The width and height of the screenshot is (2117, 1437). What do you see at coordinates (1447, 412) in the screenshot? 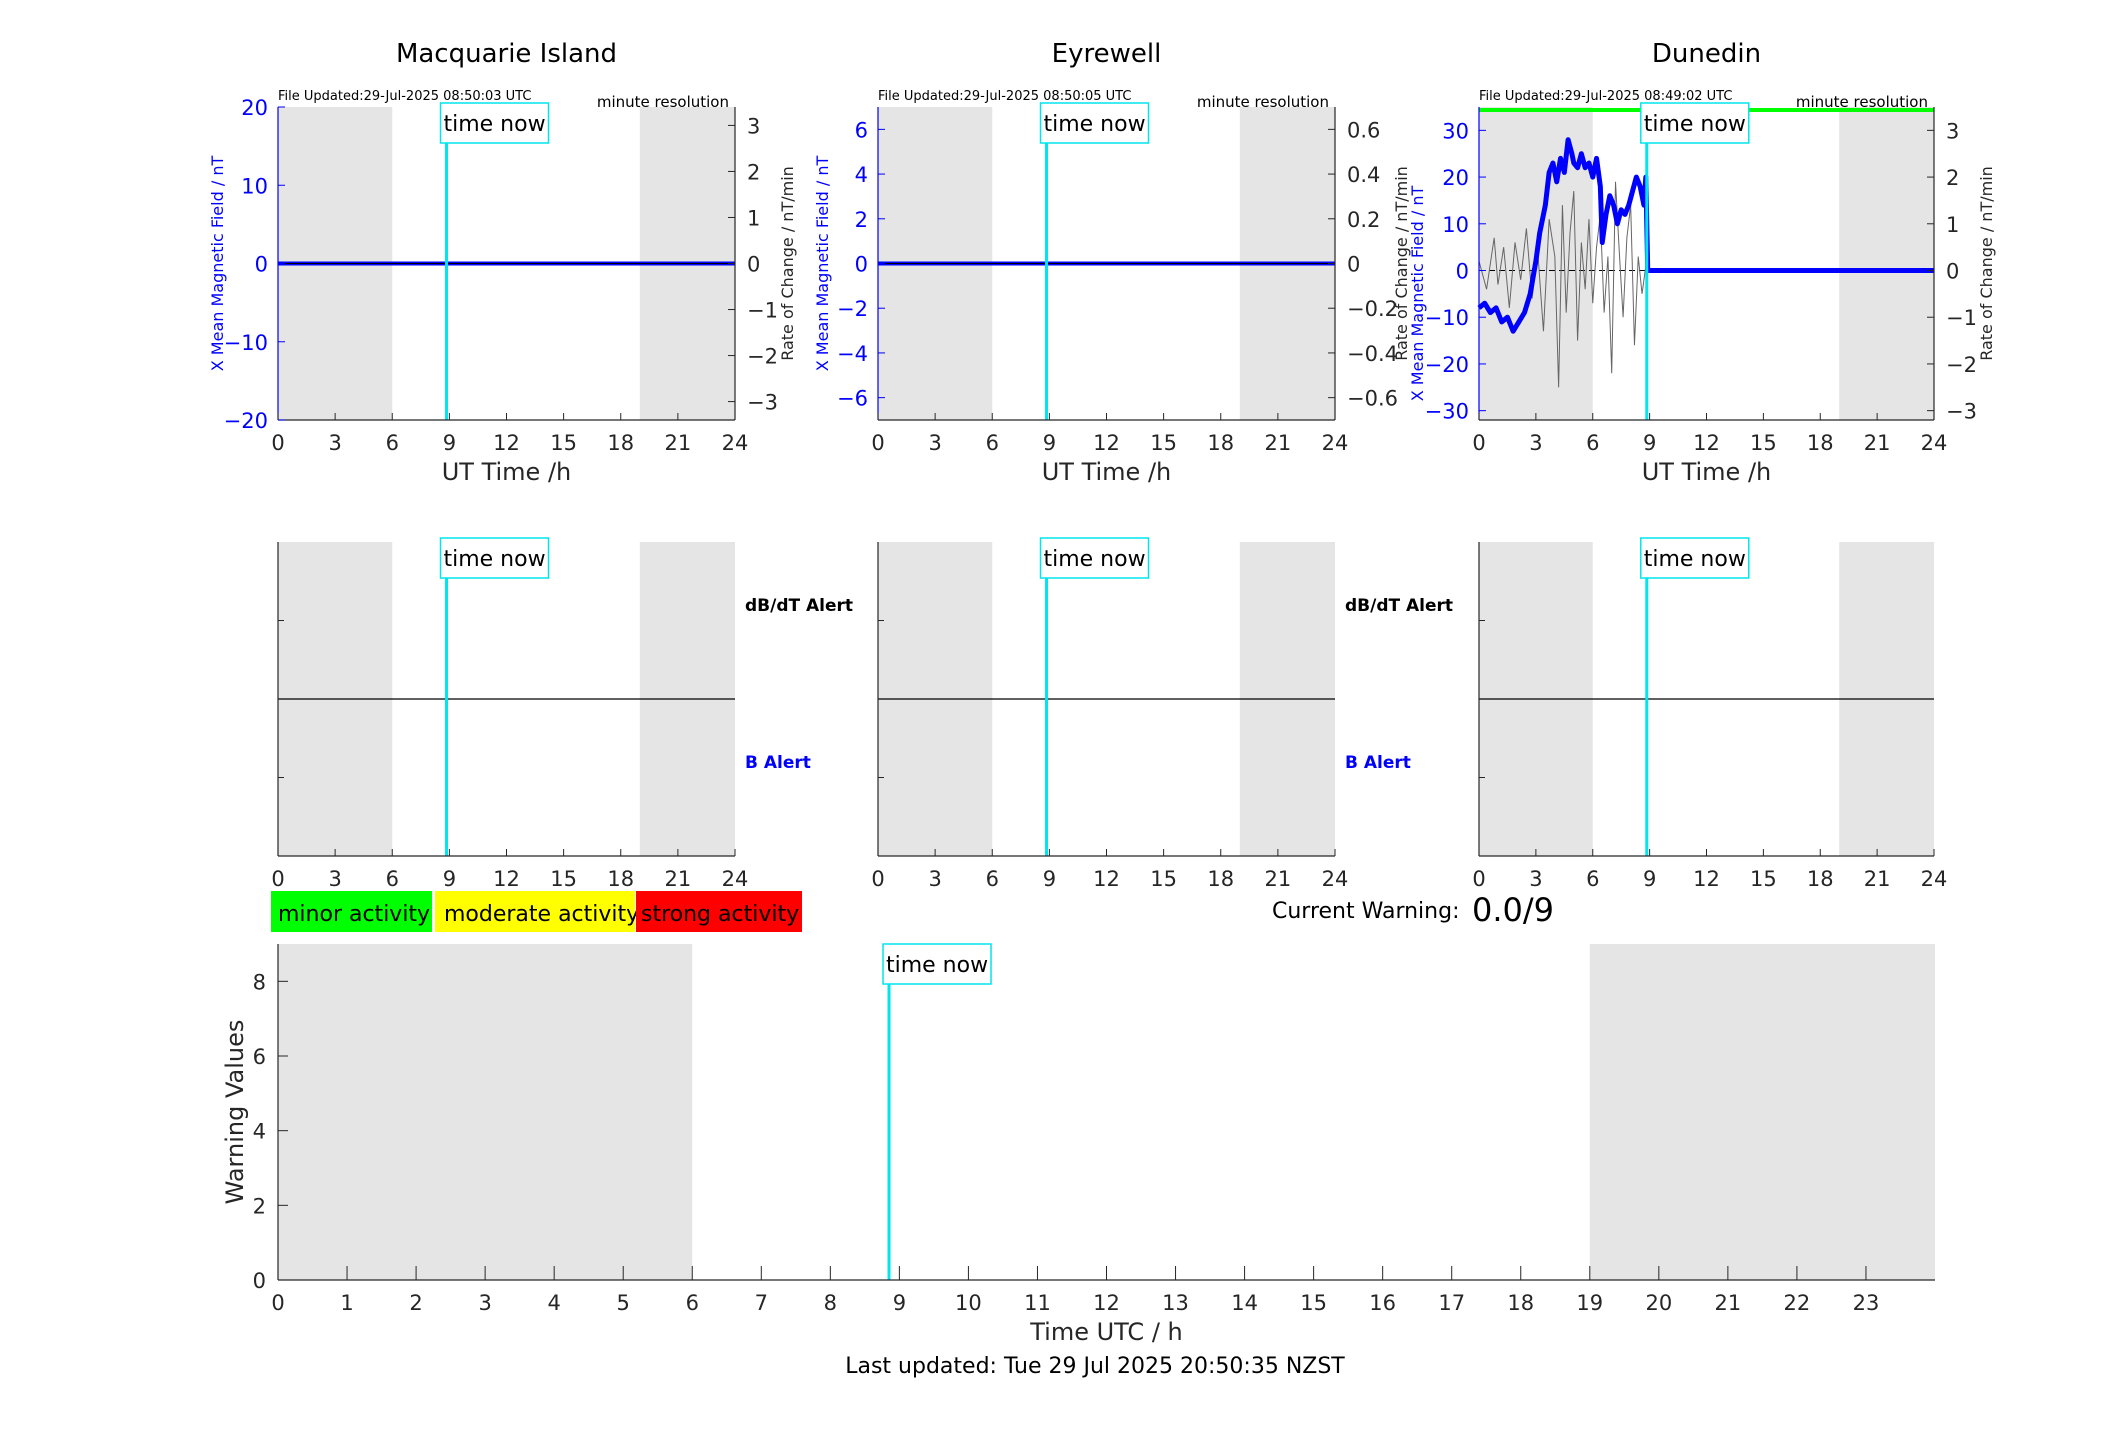
I see `y-left-tick-label: −30` at bounding box center [1447, 412].